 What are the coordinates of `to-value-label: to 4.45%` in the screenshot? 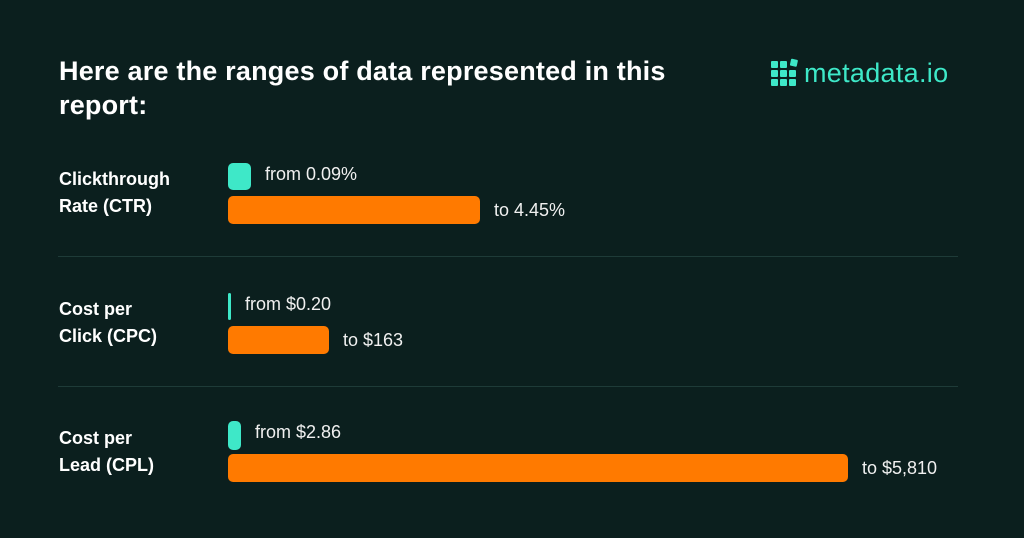 It's located at (530, 210).